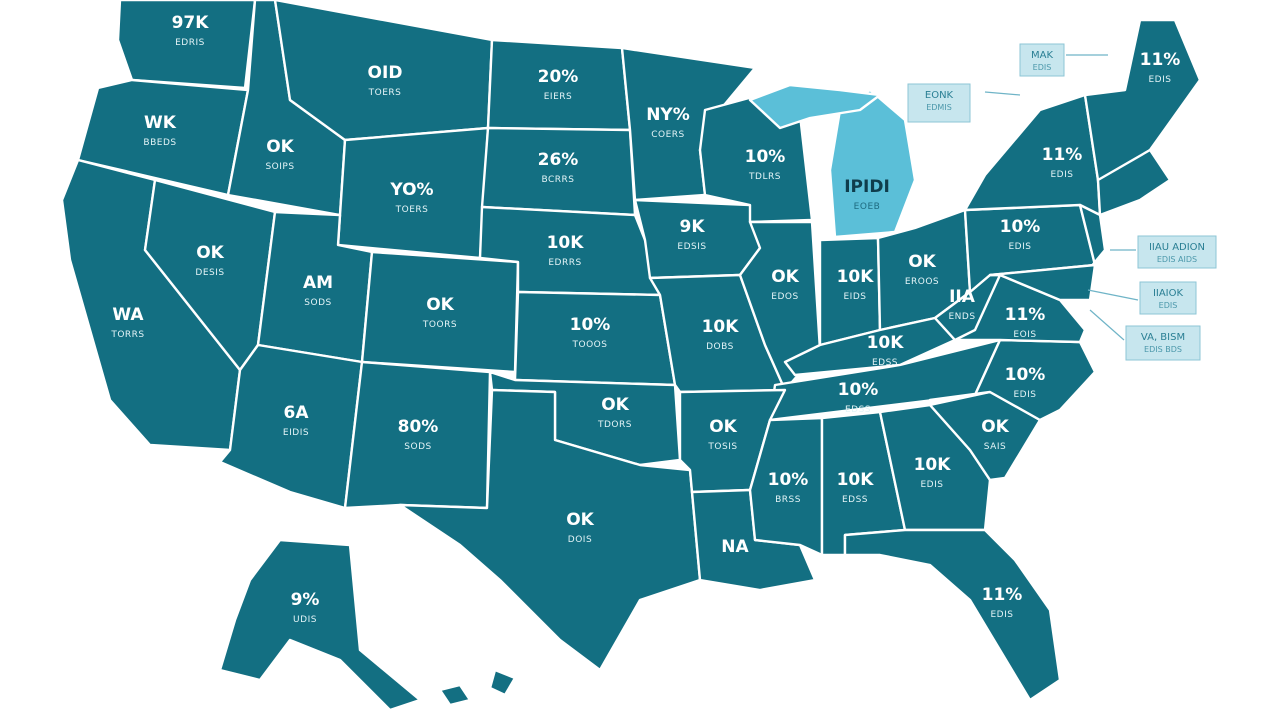  I want to click on de-callout-leader-line, so click(1107, 325).